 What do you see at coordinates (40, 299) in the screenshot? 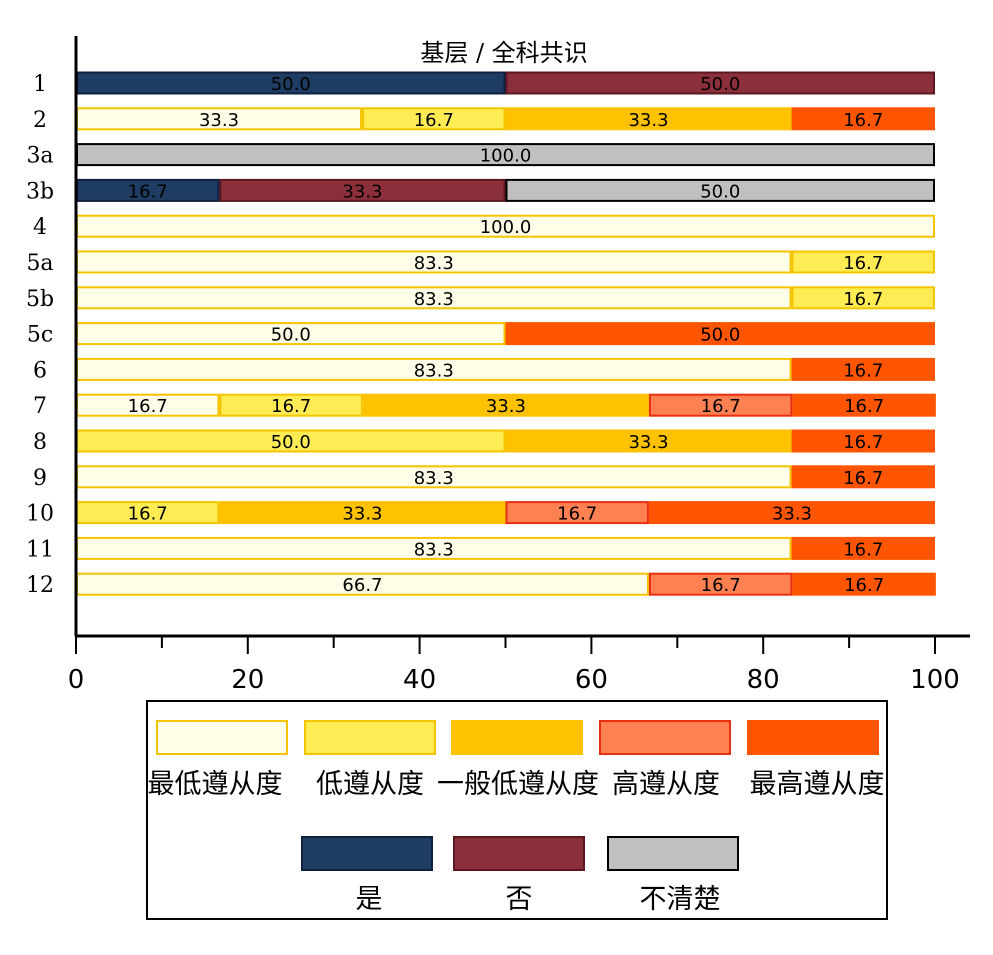
I see `row-label-5b: 5b` at bounding box center [40, 299].